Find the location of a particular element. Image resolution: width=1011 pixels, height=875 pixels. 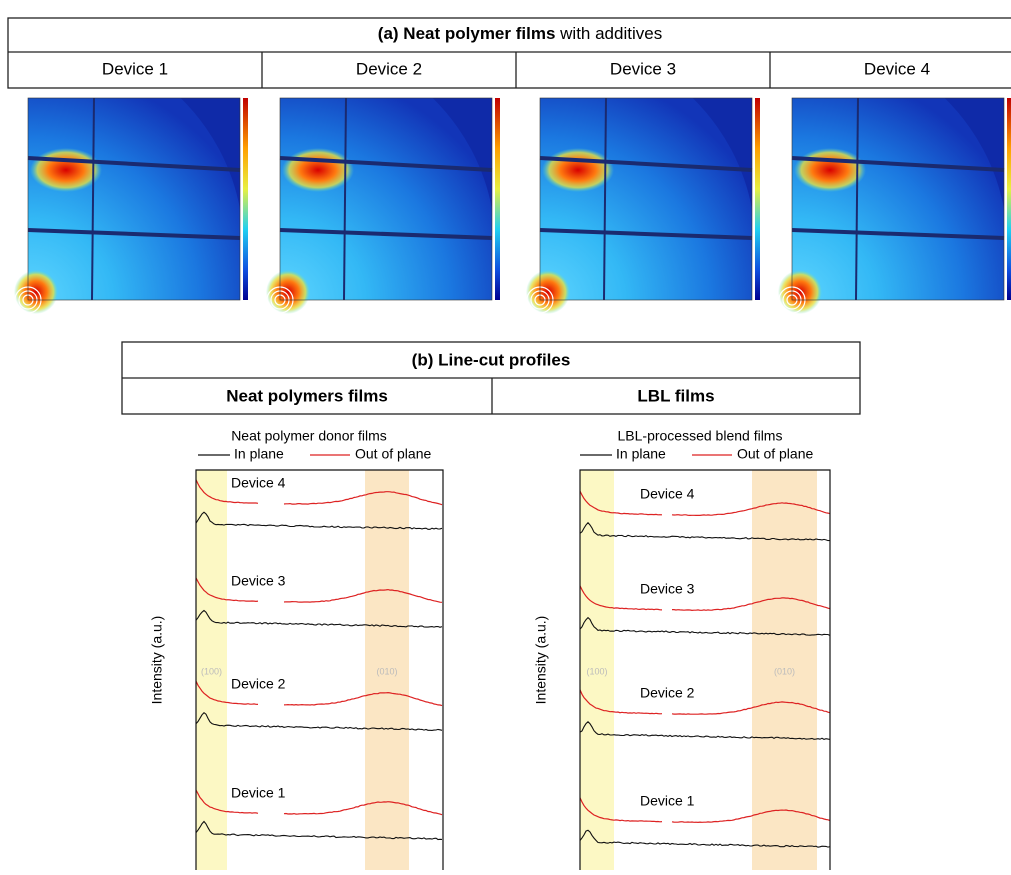

panel-b-title: (b) Line-cut profiles is located at coordinates (491, 359).